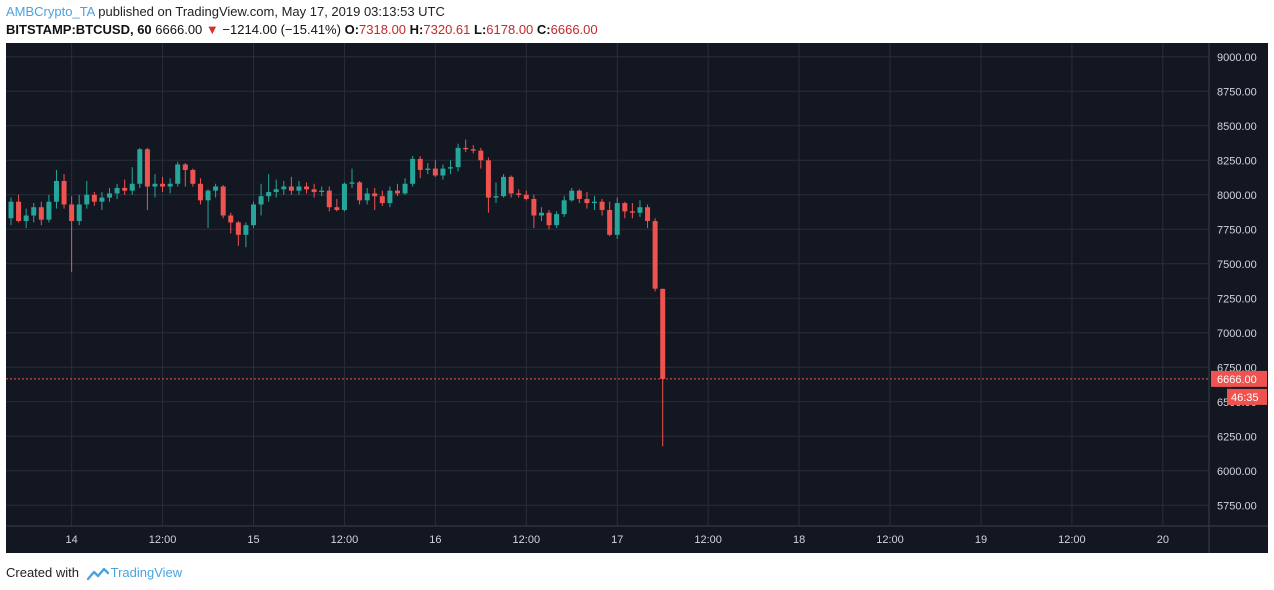 Image resolution: width=1274 pixels, height=590 pixels. Describe the element at coordinates (42, 572) in the screenshot. I see `created-with-text: Created with` at that location.